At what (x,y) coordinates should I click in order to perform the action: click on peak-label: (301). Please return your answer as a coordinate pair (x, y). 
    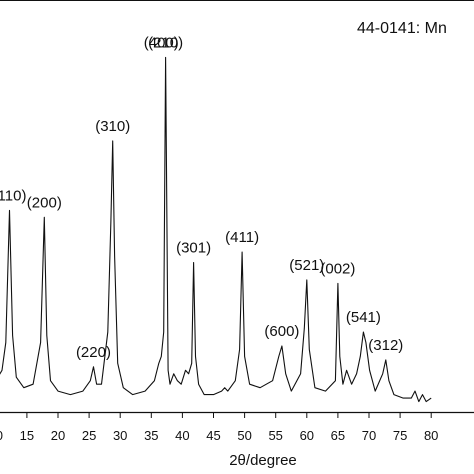
    Looking at the image, I should click on (193, 248).